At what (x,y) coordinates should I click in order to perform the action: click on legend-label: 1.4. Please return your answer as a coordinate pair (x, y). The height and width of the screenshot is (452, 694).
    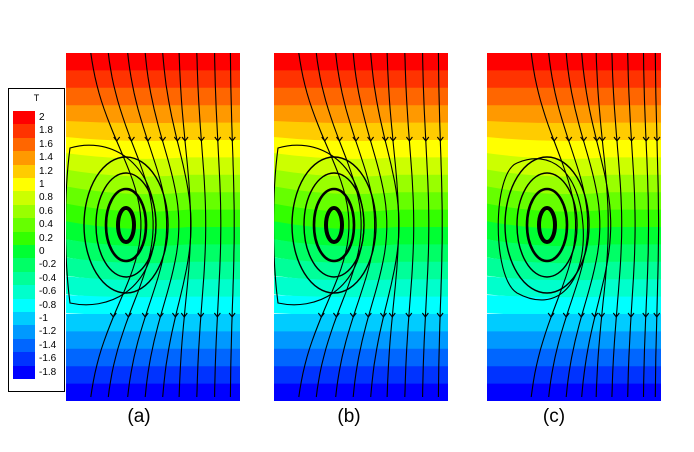
    Looking at the image, I should click on (46, 158).